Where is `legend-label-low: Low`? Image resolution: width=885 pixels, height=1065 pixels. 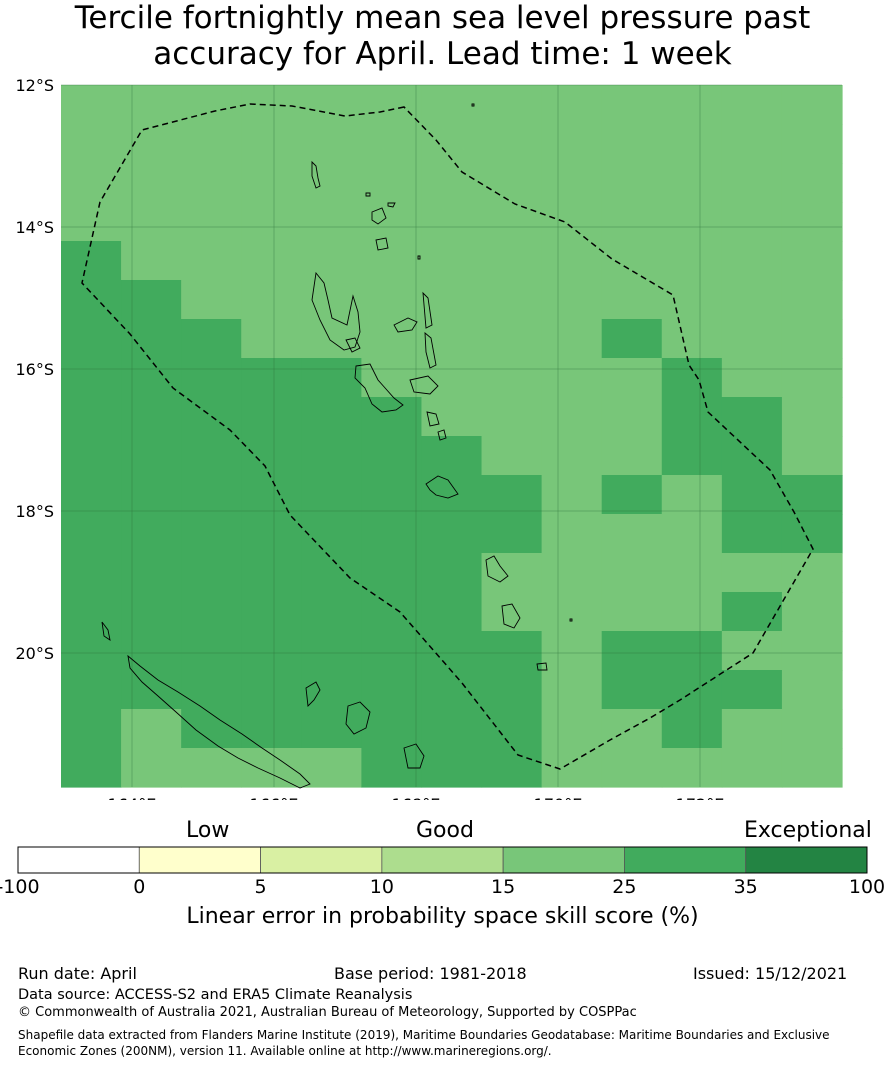
legend-label-low: Low is located at coordinates (208, 830).